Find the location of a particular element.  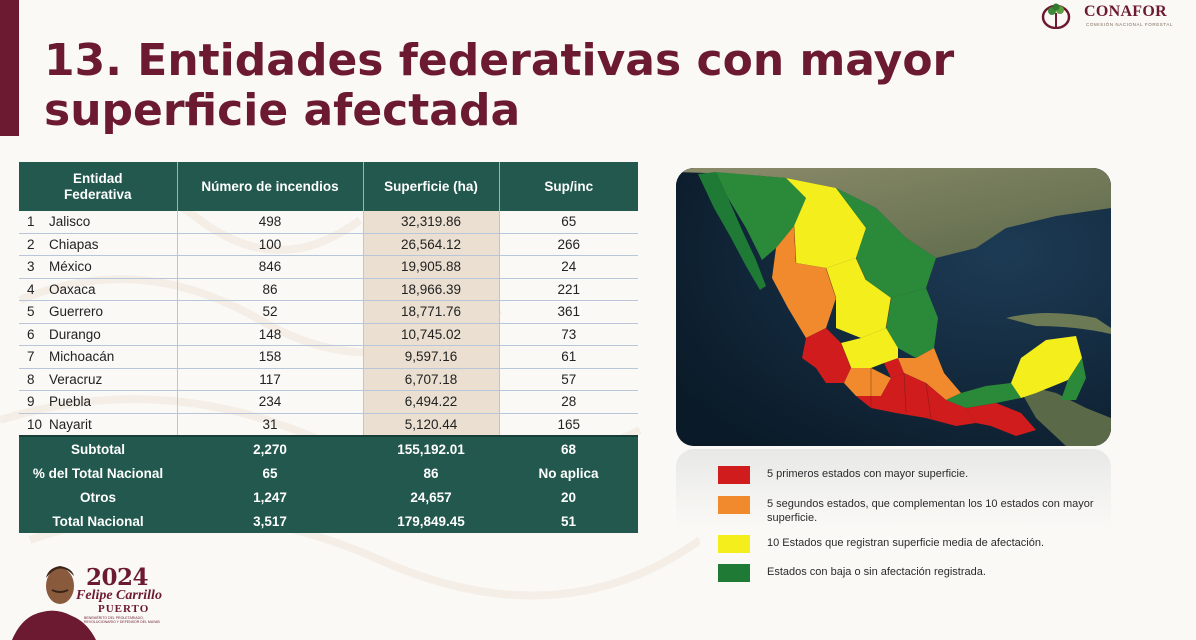

fires-cell: 158 is located at coordinates (270, 357).